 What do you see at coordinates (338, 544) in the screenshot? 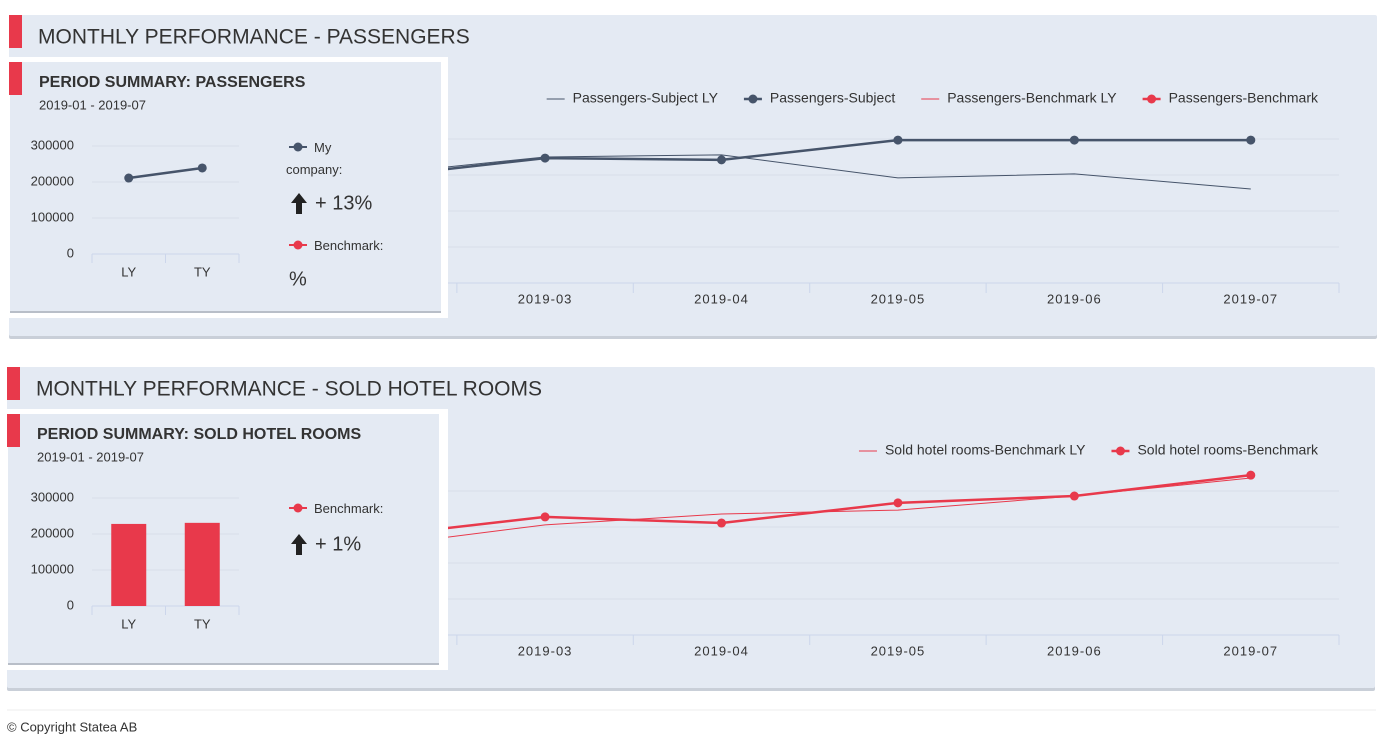
I see `item-change: + 1%` at bounding box center [338, 544].